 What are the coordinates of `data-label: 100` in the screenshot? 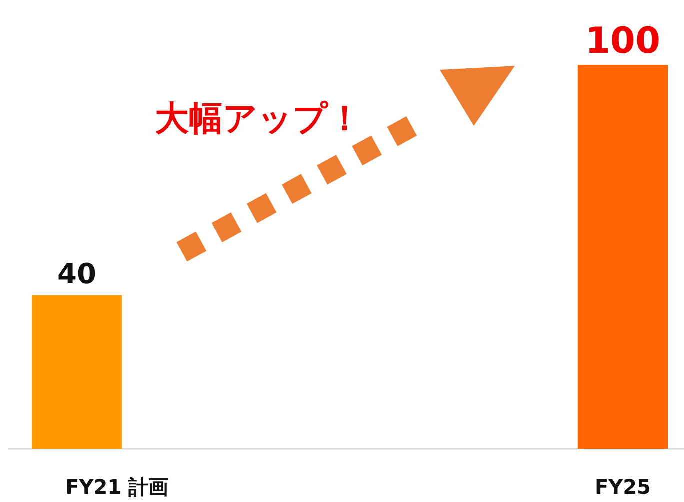 It's located at (623, 41).